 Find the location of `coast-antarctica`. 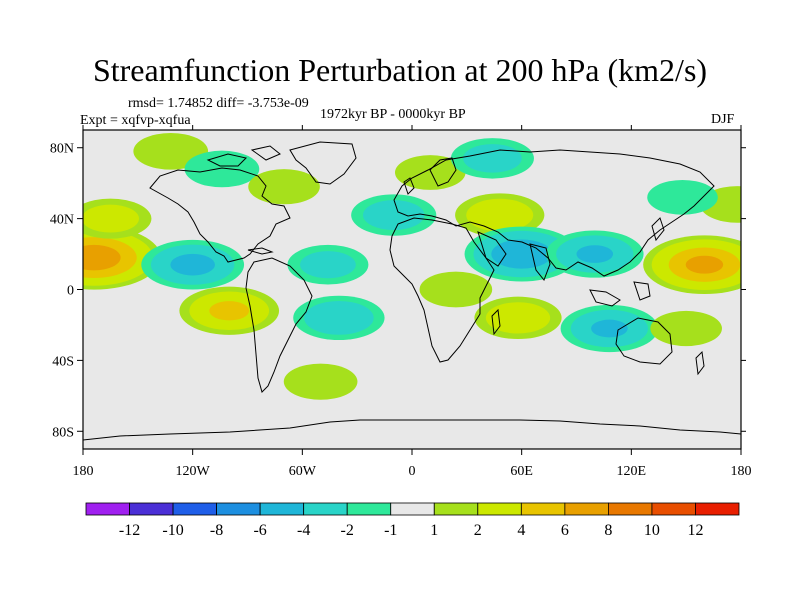

coast-antarctica is located at coordinates (412, 430).